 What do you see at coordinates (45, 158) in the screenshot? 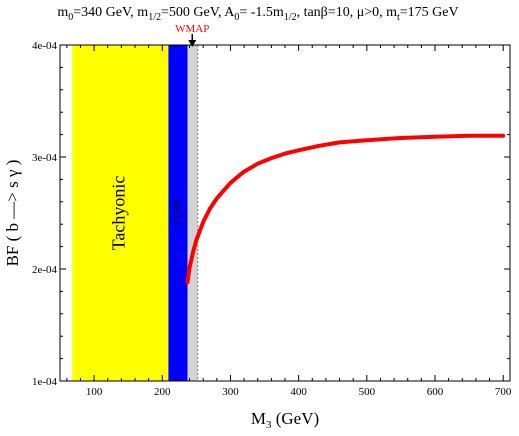
I see `y-tick-label: 3e-04` at bounding box center [45, 158].